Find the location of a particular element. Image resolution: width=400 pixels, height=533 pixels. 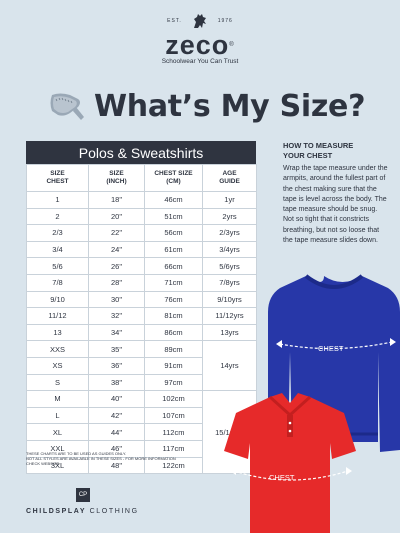

cell: 51cm is located at coordinates (173, 216).